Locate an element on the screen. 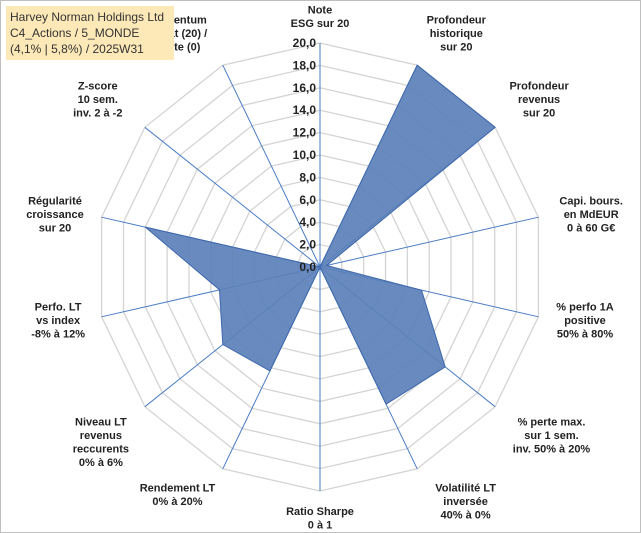 This screenshot has height=533, width=641. axis-label: Ratio Sharpe 0 à 1 is located at coordinates (320, 519).